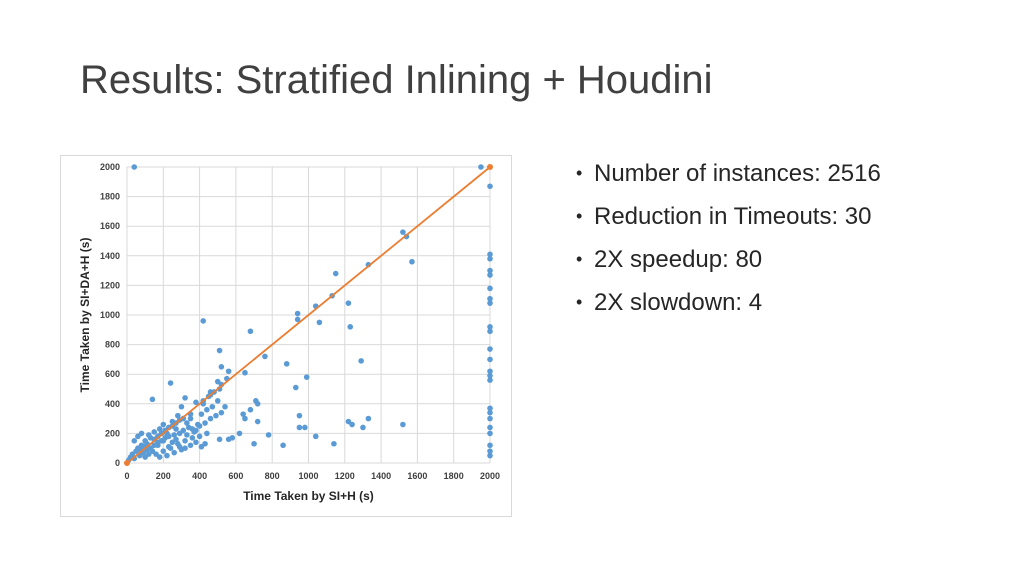 The width and height of the screenshot is (1024, 576). I want to click on x-tick-label: 1600, so click(417, 476).